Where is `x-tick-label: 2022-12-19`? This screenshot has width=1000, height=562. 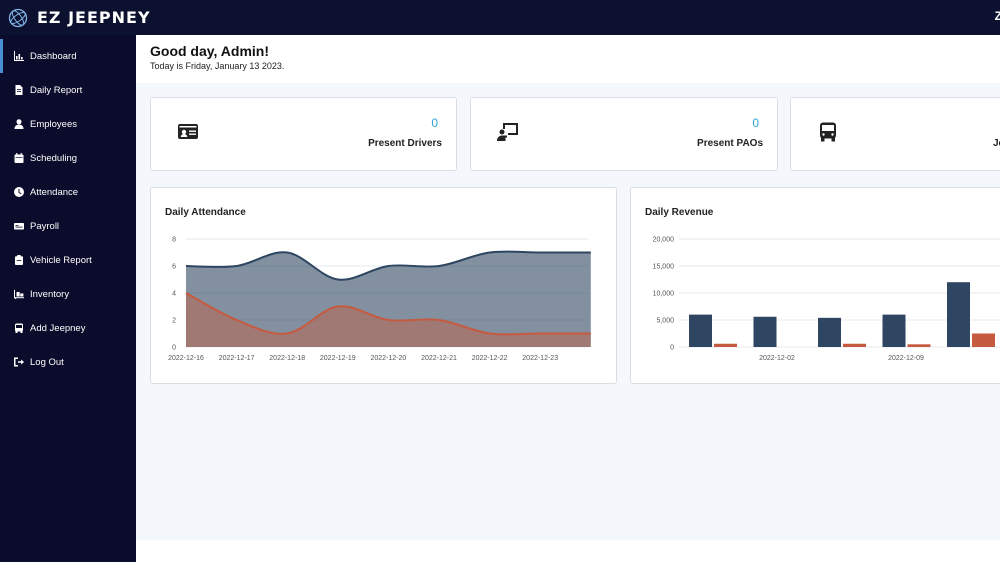
x-tick-label: 2022-12-19 is located at coordinates (338, 358).